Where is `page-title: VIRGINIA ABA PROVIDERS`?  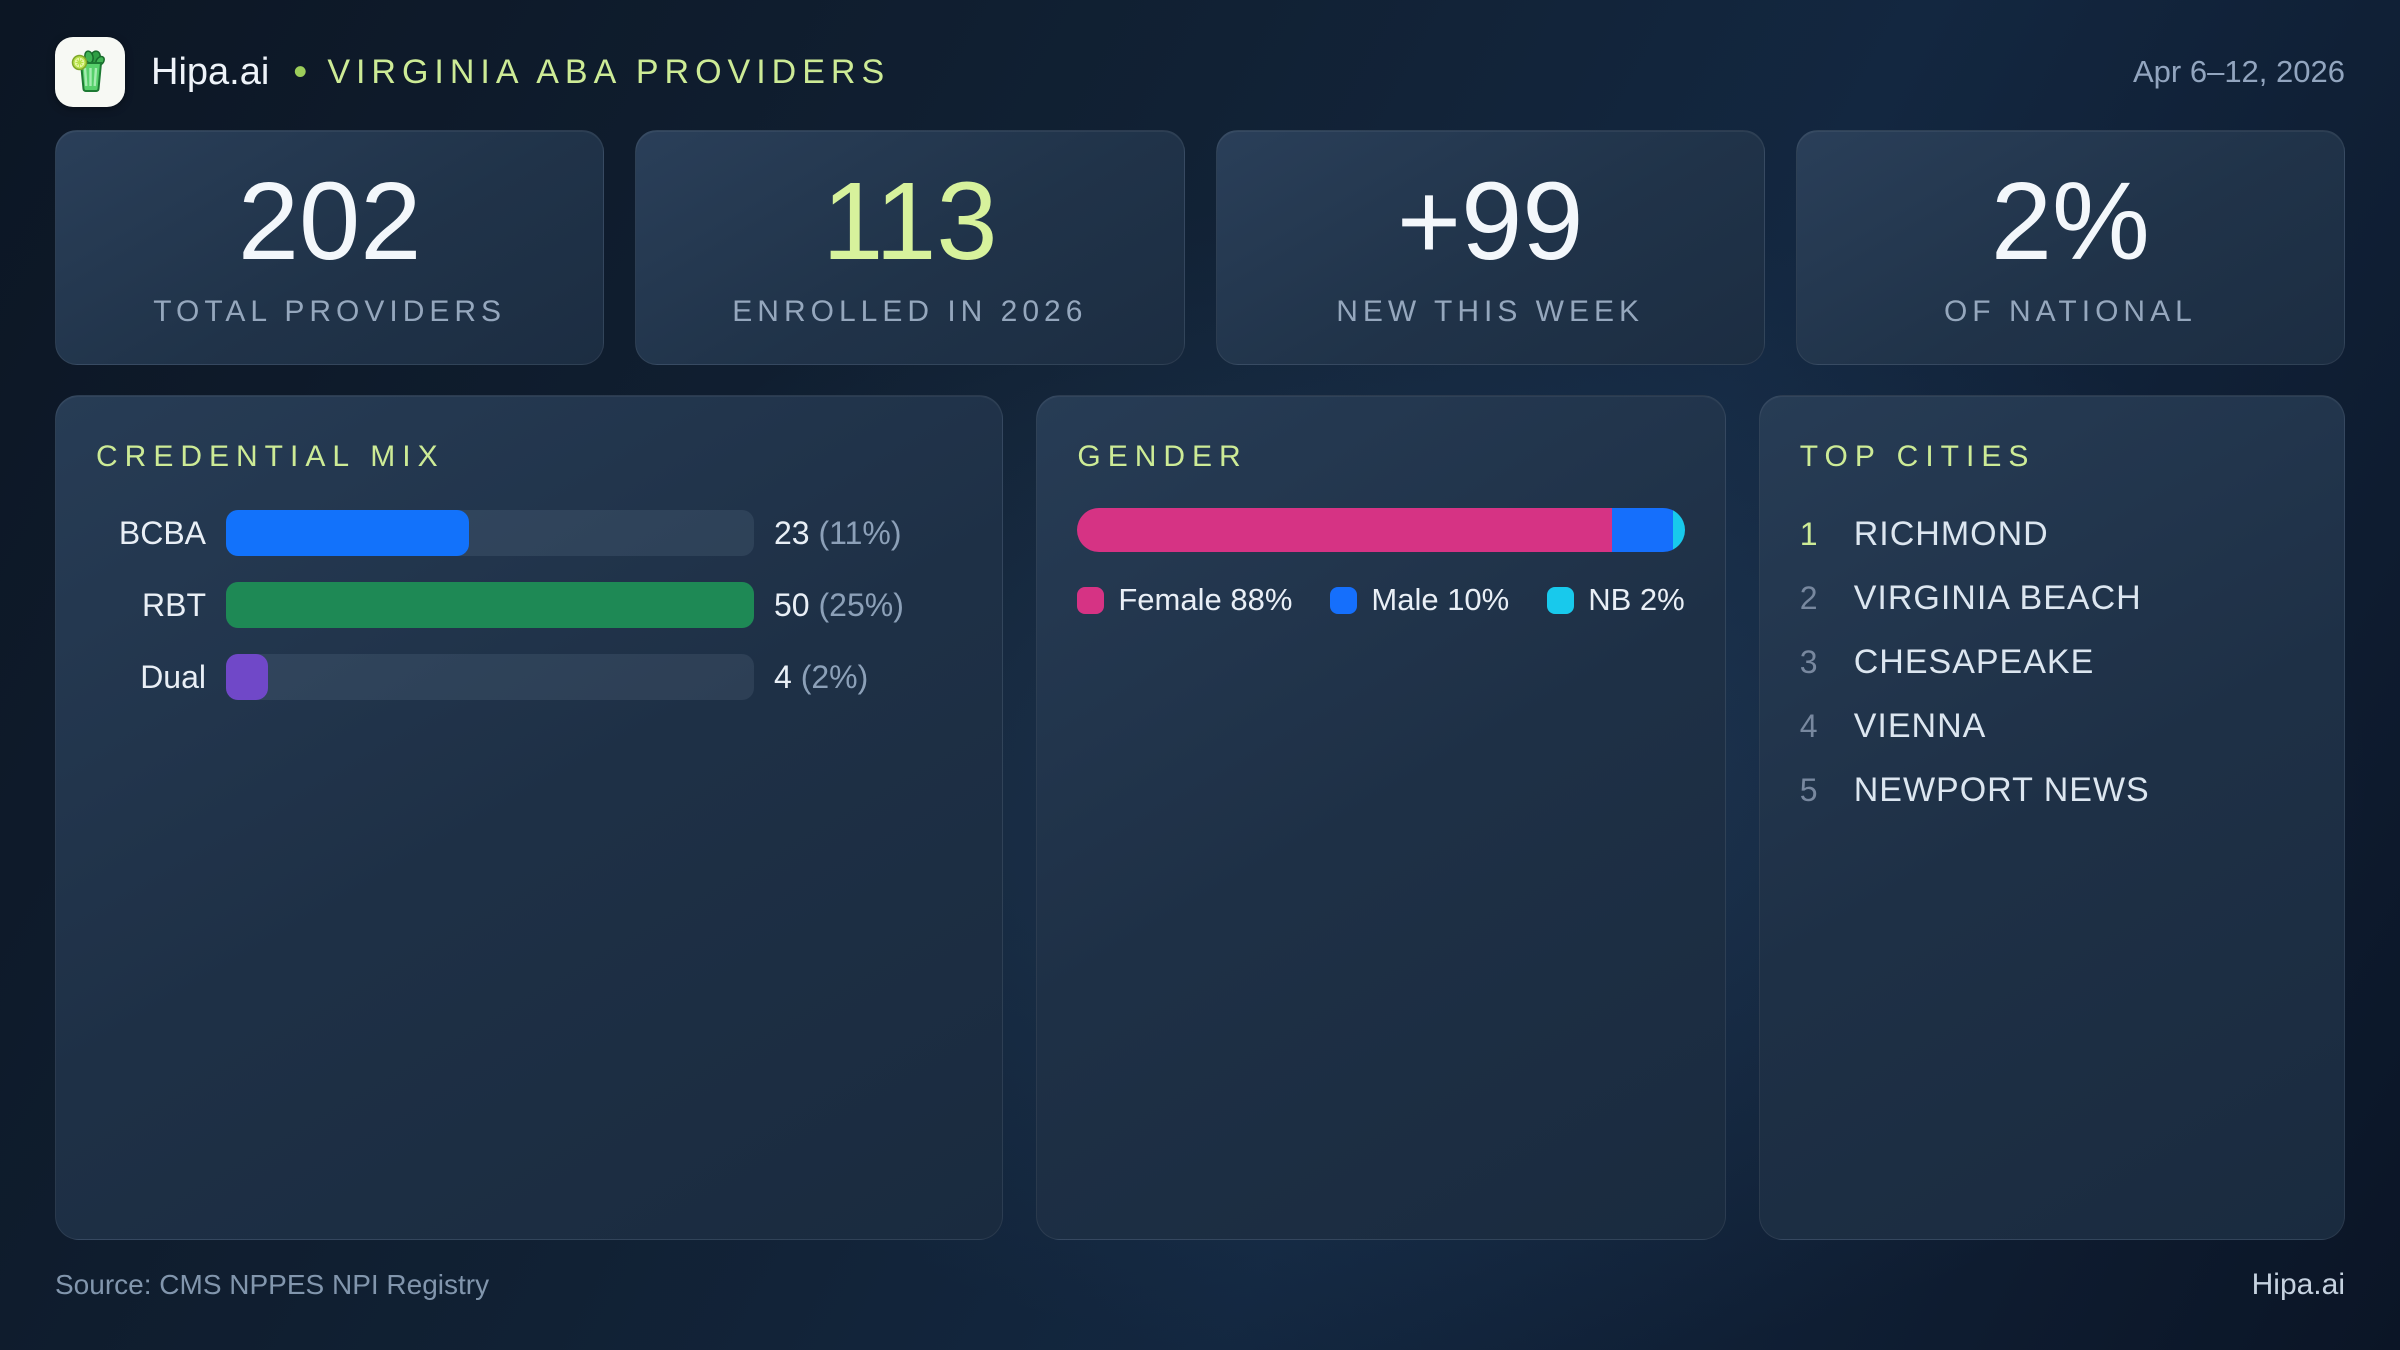
page-title: VIRGINIA ABA PROVIDERS is located at coordinates (609, 71).